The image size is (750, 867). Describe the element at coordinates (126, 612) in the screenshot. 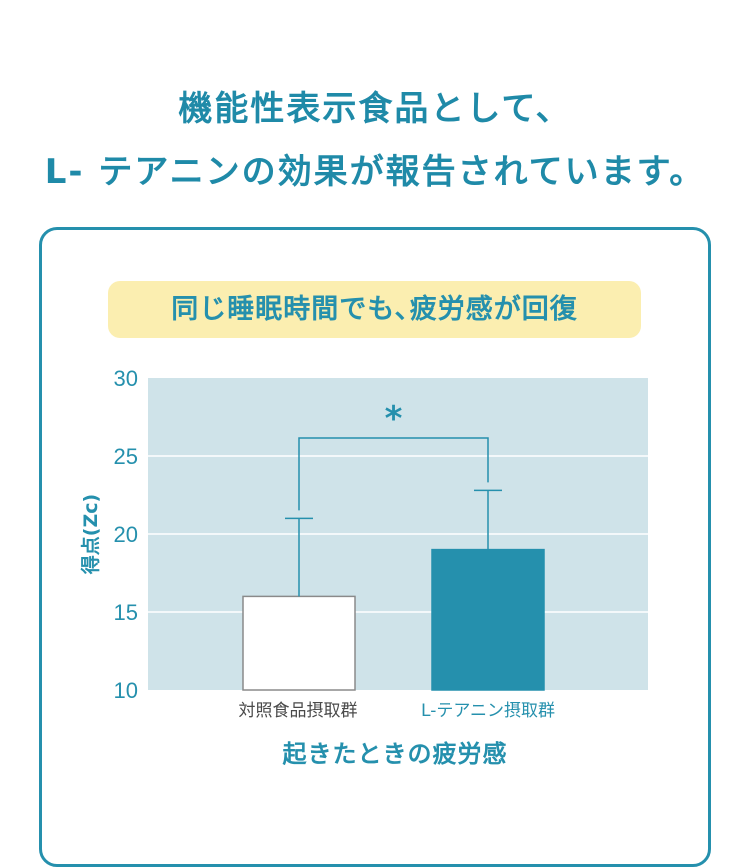

I see `y-tick-label: 15` at that location.